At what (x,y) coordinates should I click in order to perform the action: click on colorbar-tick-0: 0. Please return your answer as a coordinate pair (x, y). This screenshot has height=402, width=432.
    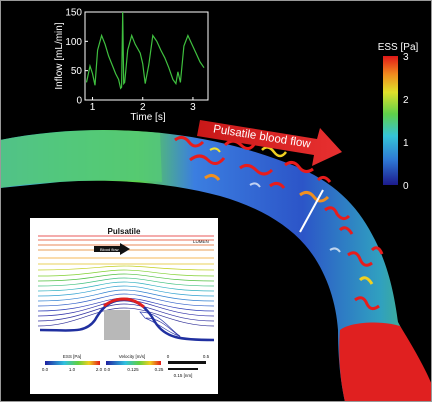
    Looking at the image, I should click on (406, 186).